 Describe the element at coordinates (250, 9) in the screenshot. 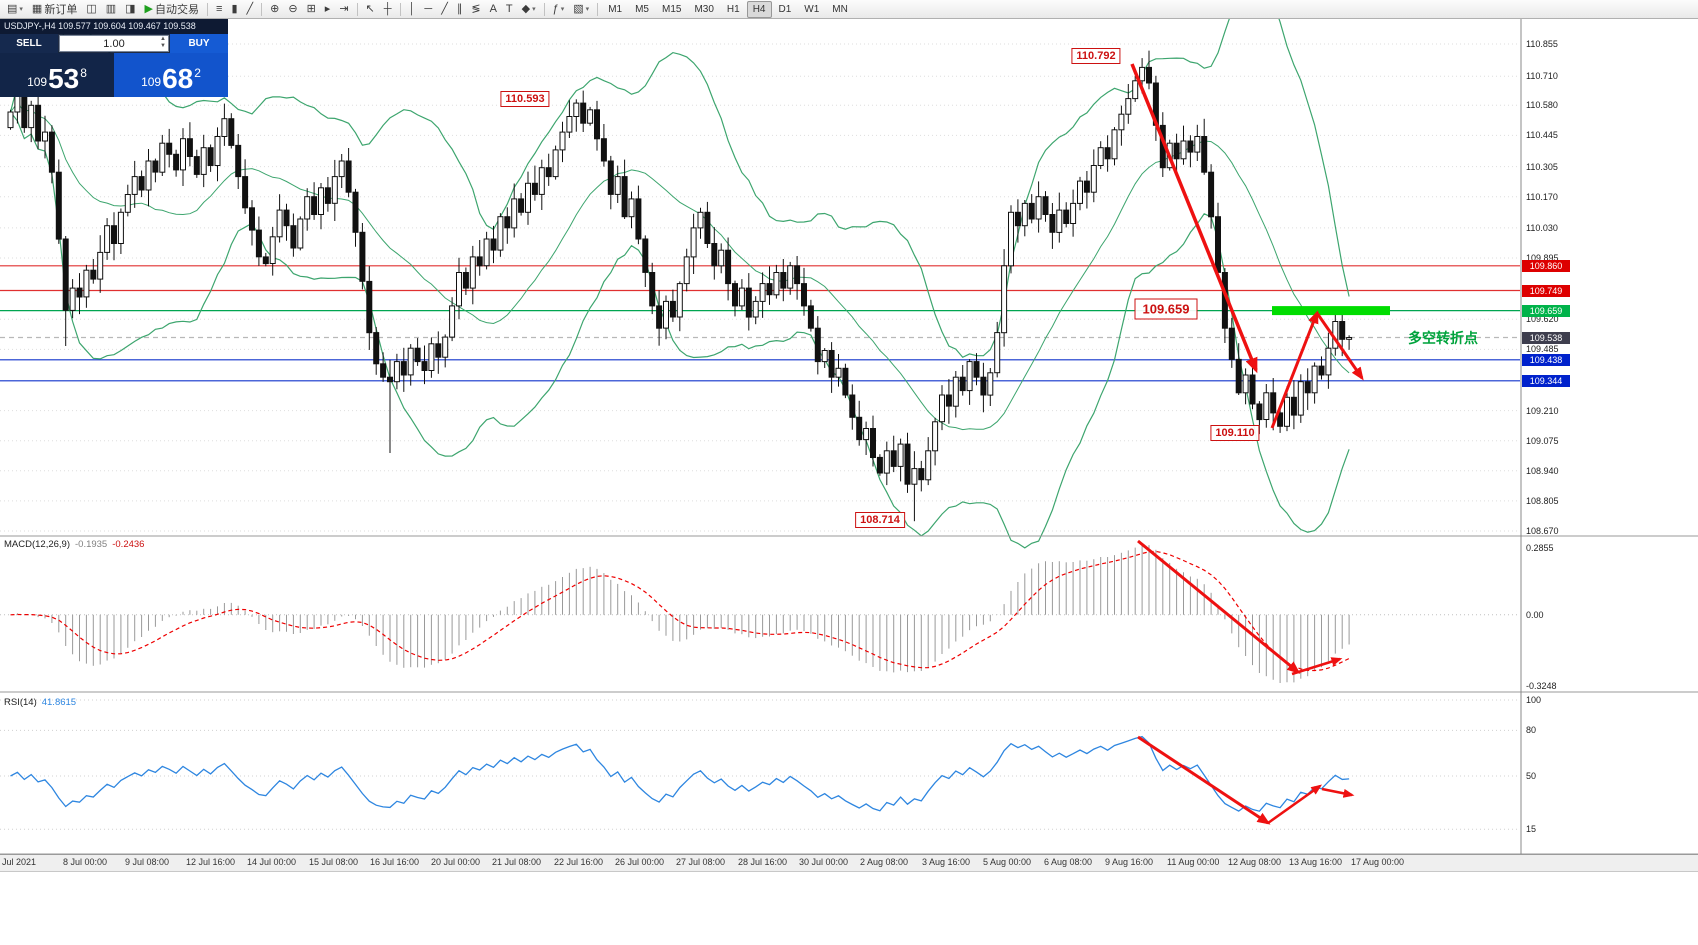

I see `line-chart-icon: ╱` at that location.